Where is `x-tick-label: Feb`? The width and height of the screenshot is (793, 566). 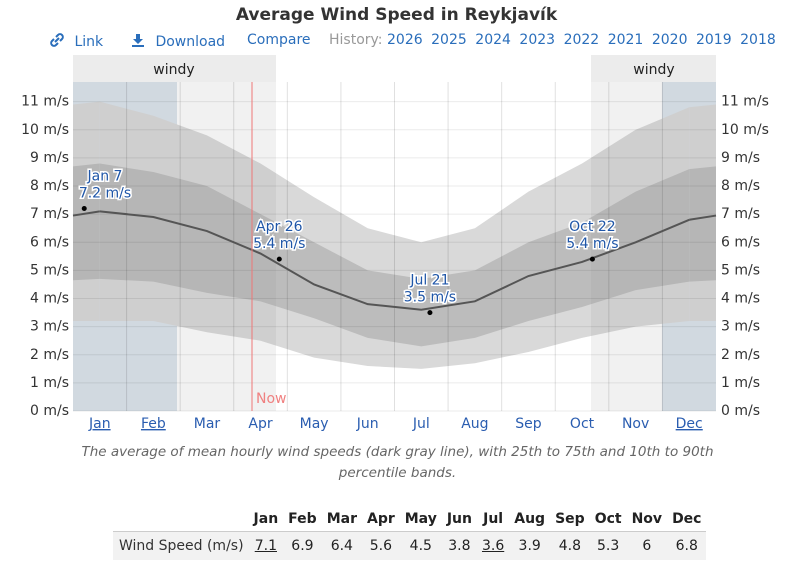
x-tick-label: Feb is located at coordinates (153, 424).